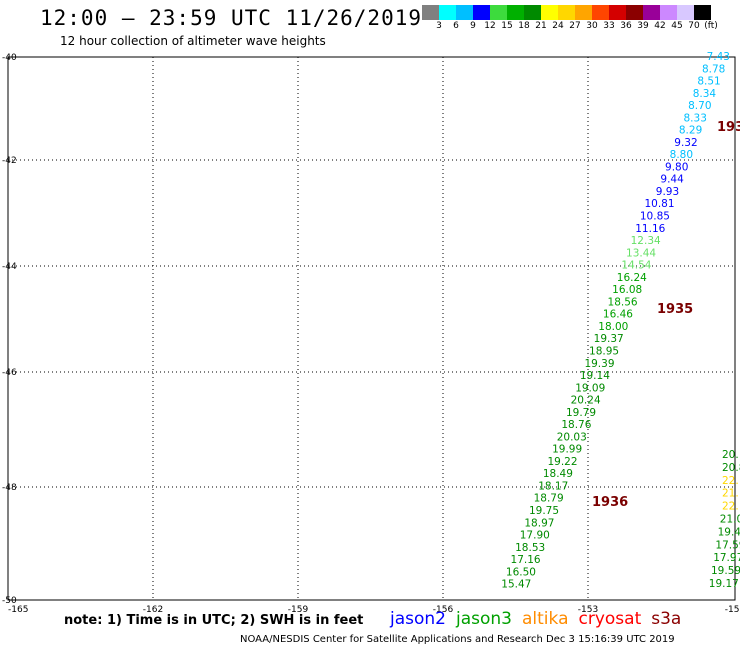 This screenshot has width=740, height=650. Describe the element at coordinates (713, 69) in the screenshot. I see `wave-height-label: 8.78` at that location.